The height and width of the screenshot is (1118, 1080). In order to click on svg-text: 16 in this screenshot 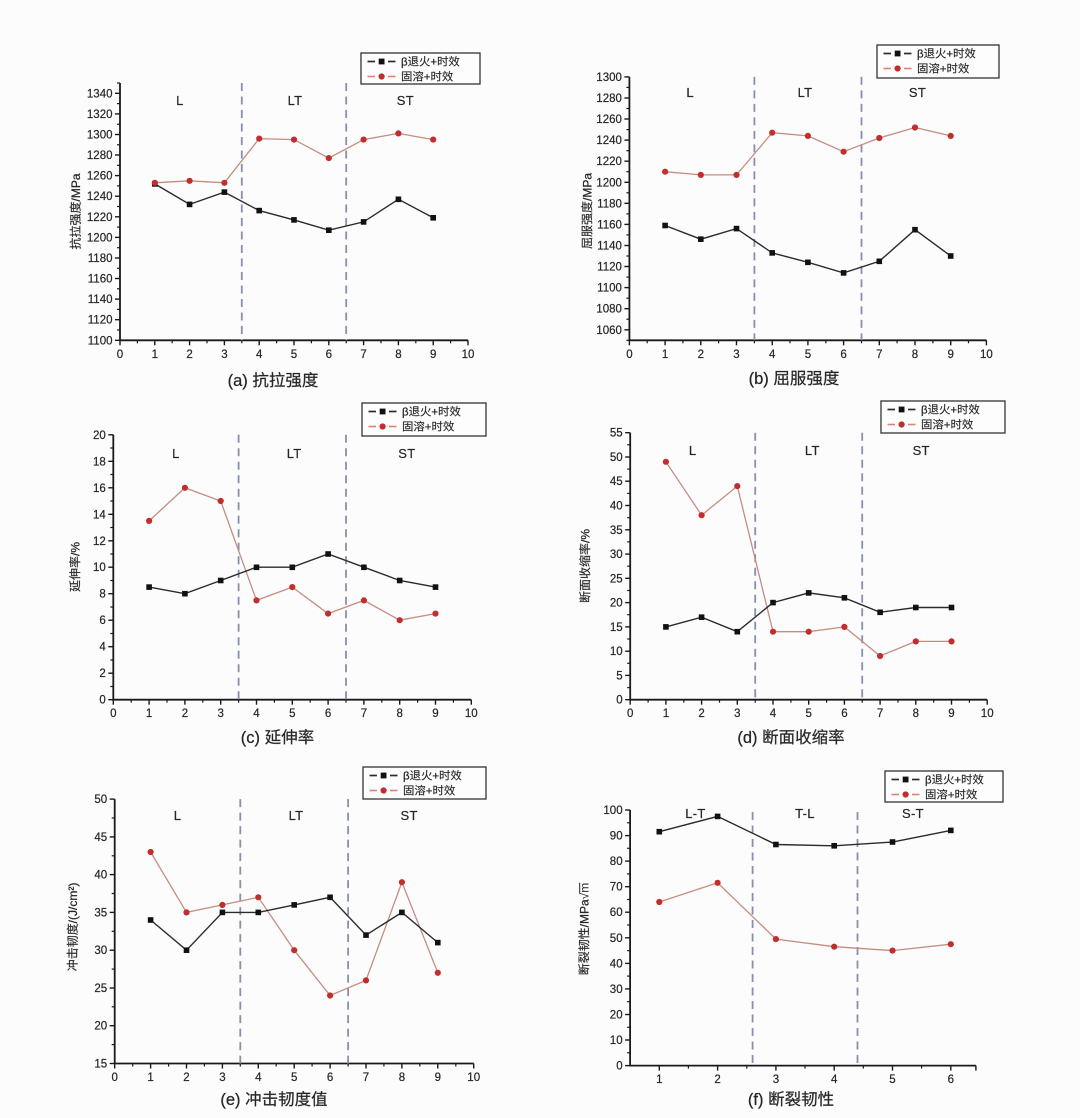, I will do `click(99, 489)`.